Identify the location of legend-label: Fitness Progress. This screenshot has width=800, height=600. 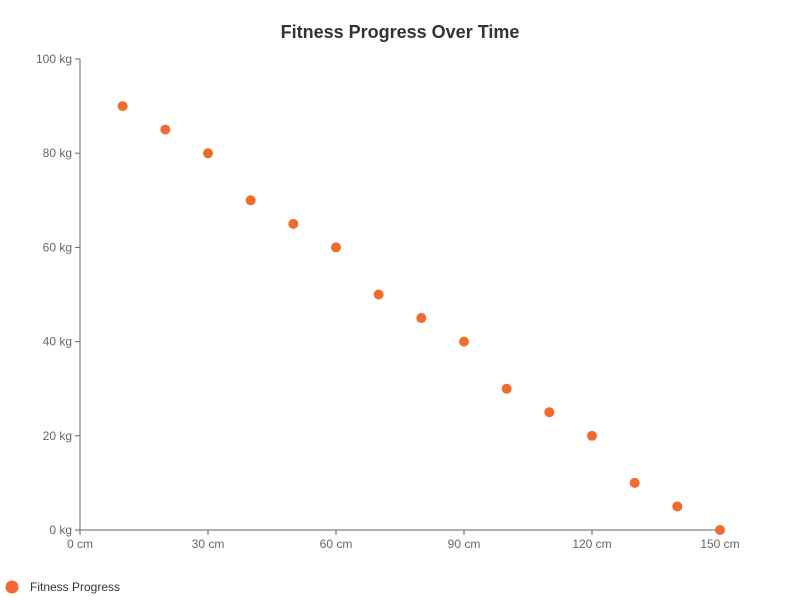
(75, 587).